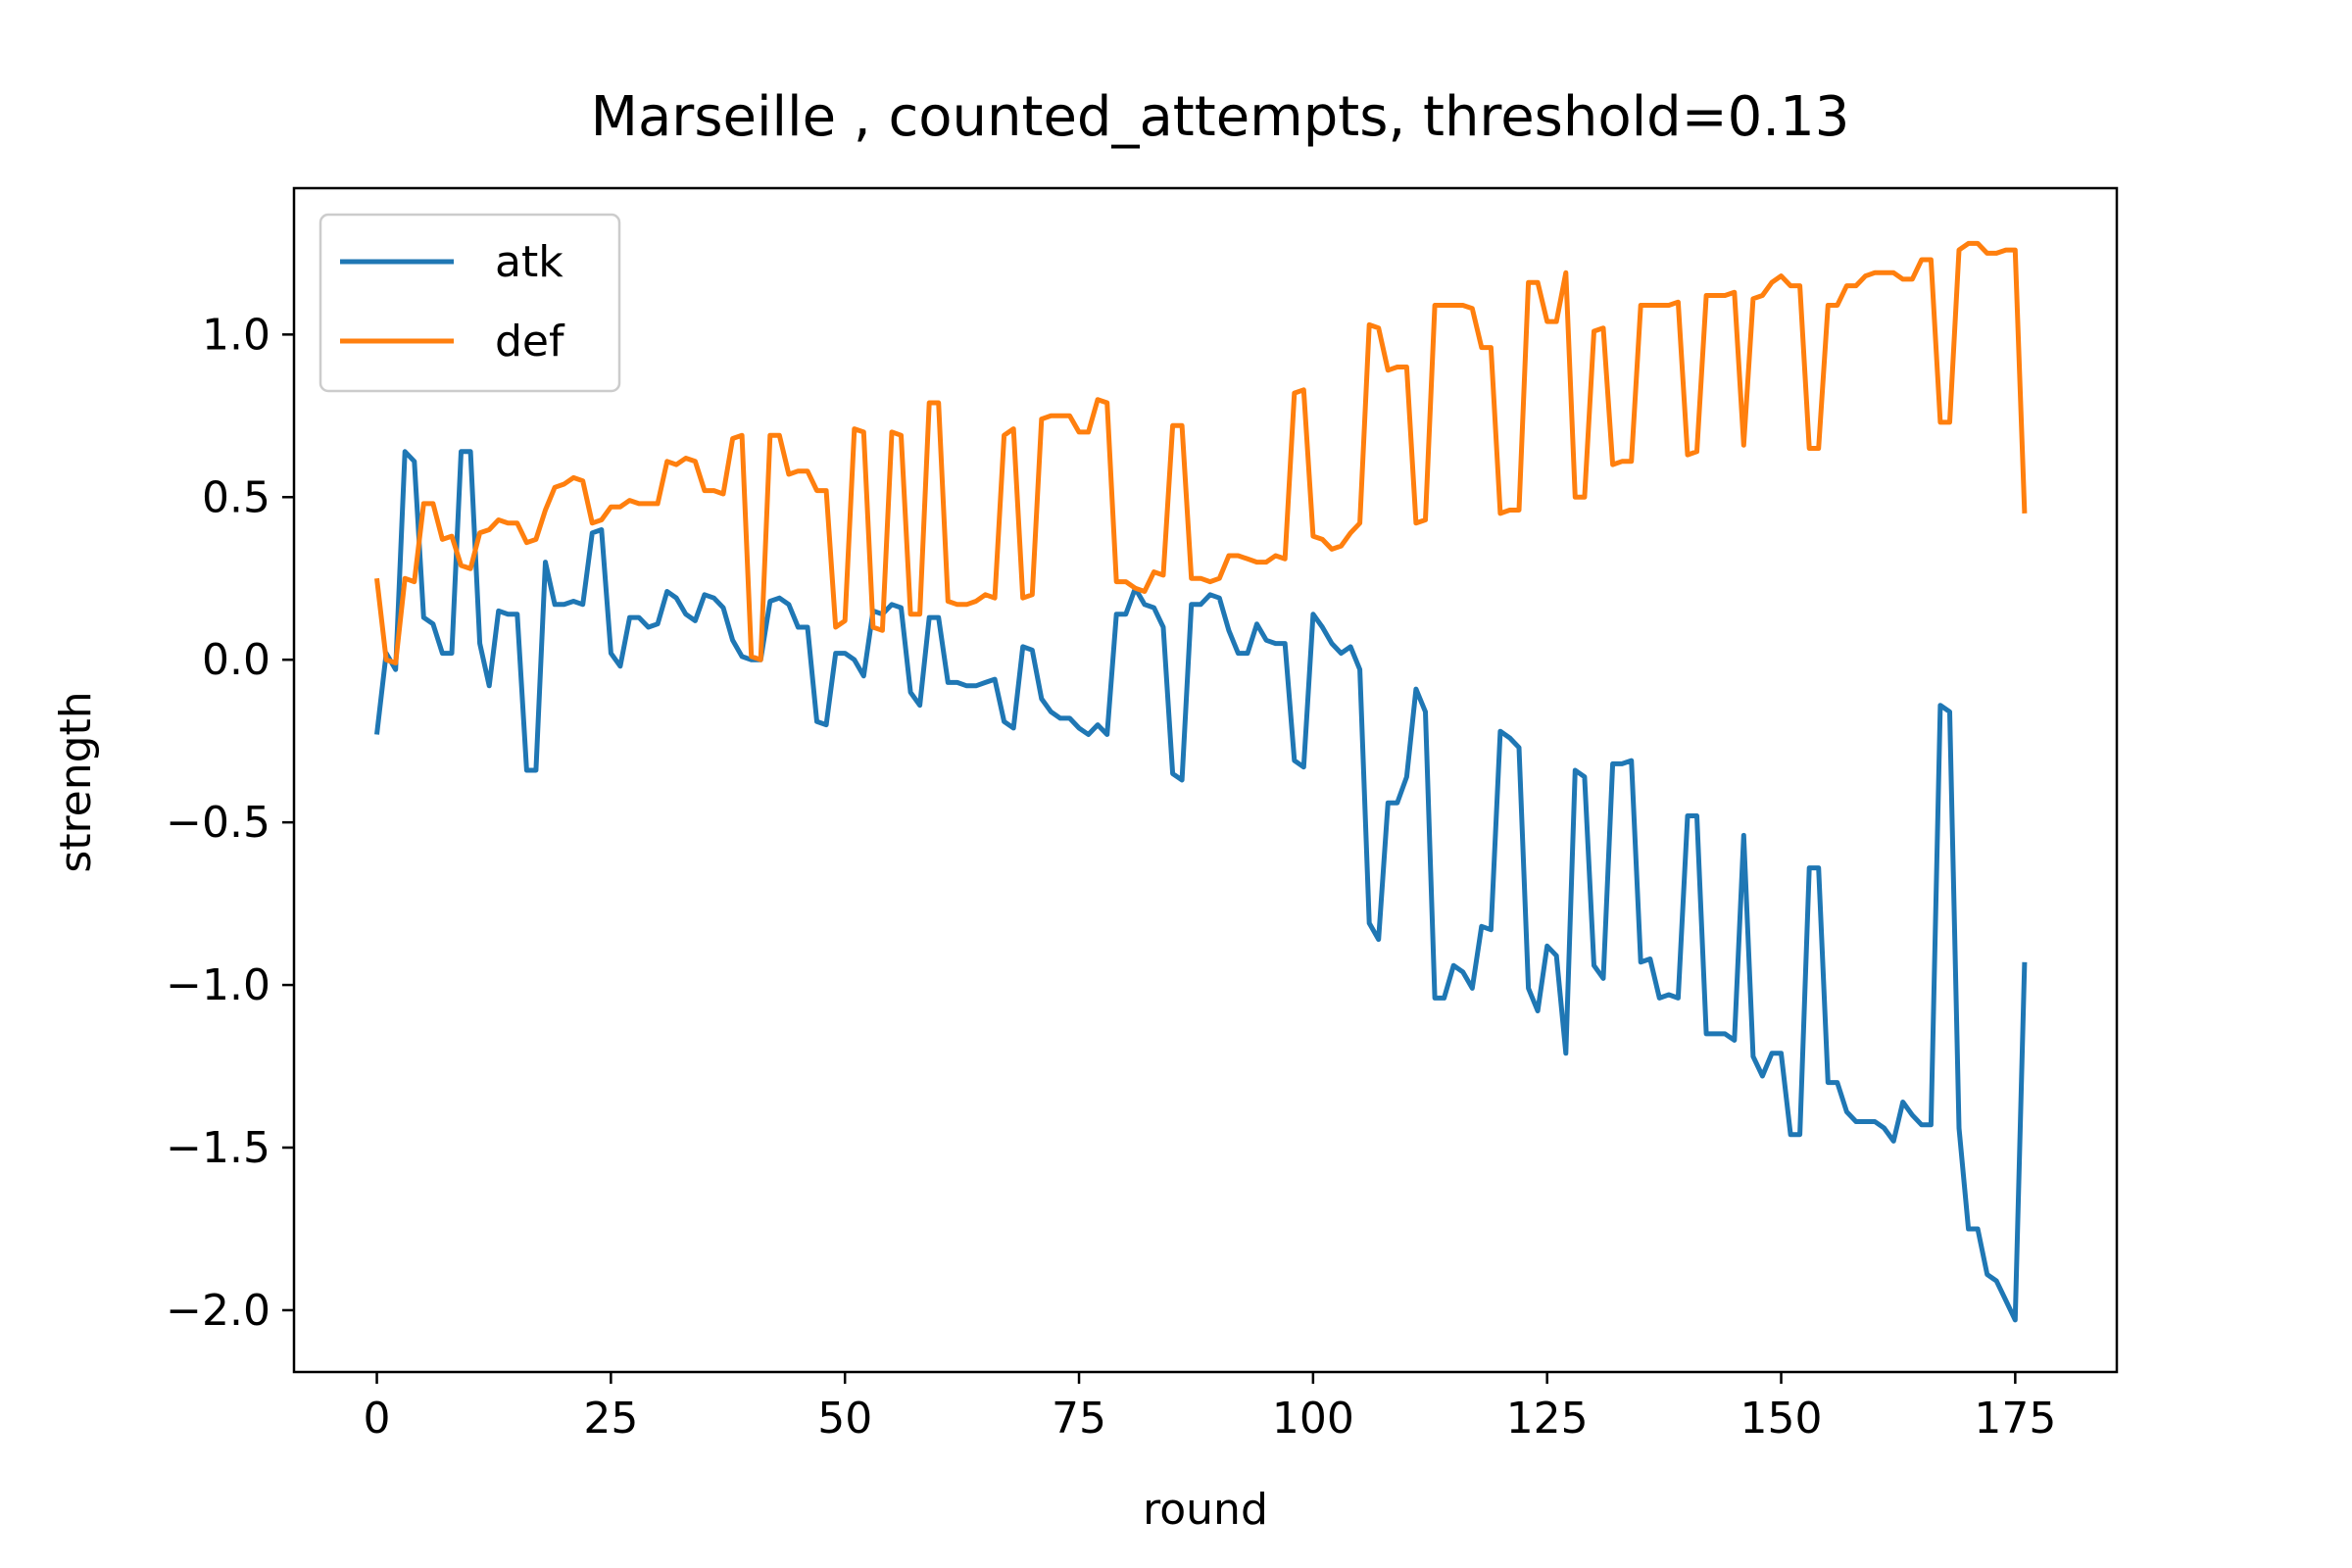 The height and width of the screenshot is (1568, 2352). What do you see at coordinates (1210, 1408) in the screenshot?
I see `x-axis: 0 25 50 75 100 125 150 175` at bounding box center [1210, 1408].